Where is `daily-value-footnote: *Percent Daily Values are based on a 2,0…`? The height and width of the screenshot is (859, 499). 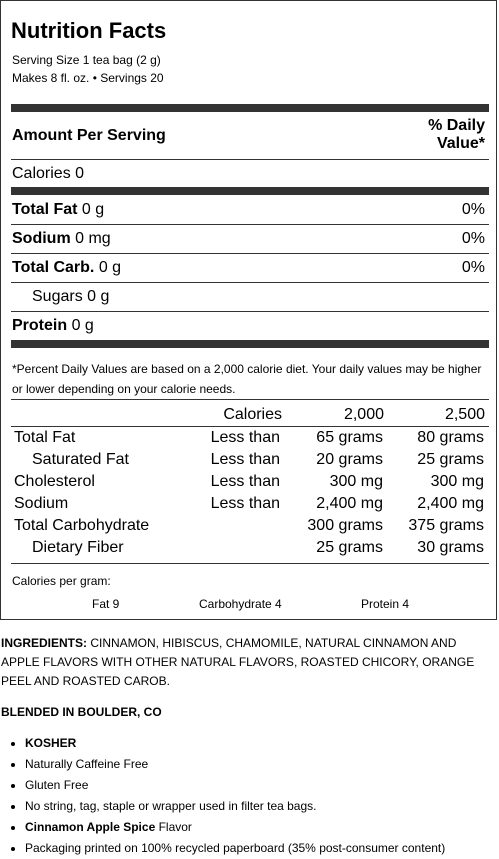
daily-value-footnote: *Percent Daily Values are based on a 2,0… is located at coordinates (247, 379).